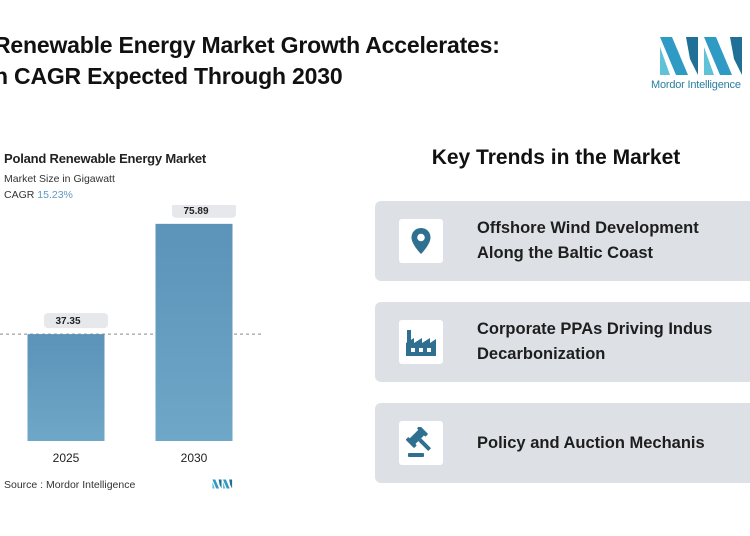 Image resolution: width=750 pixels, height=536 pixels. What do you see at coordinates (24, 485) in the screenshot?
I see `source-label: Source :` at bounding box center [24, 485].